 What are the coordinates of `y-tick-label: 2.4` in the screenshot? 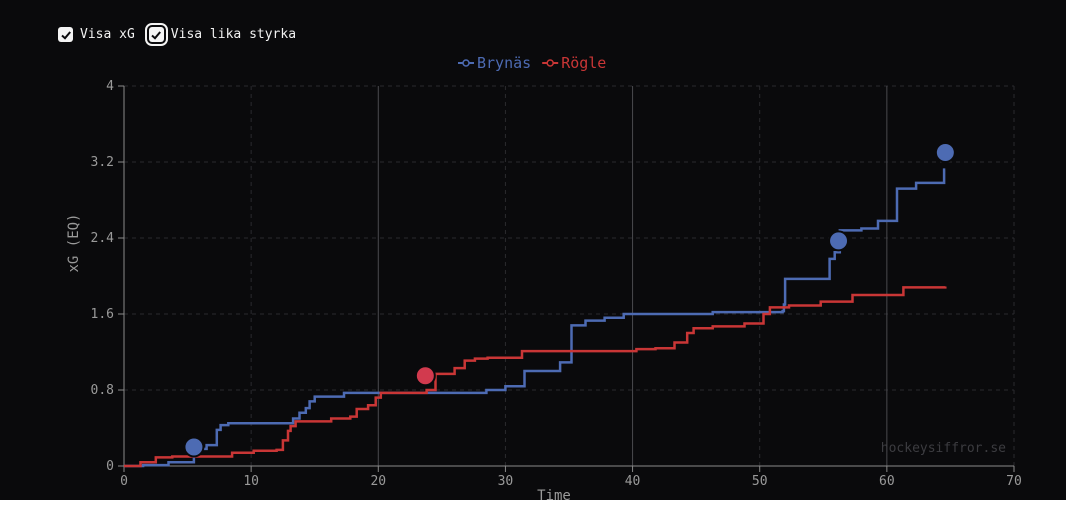 It's located at (103, 238).